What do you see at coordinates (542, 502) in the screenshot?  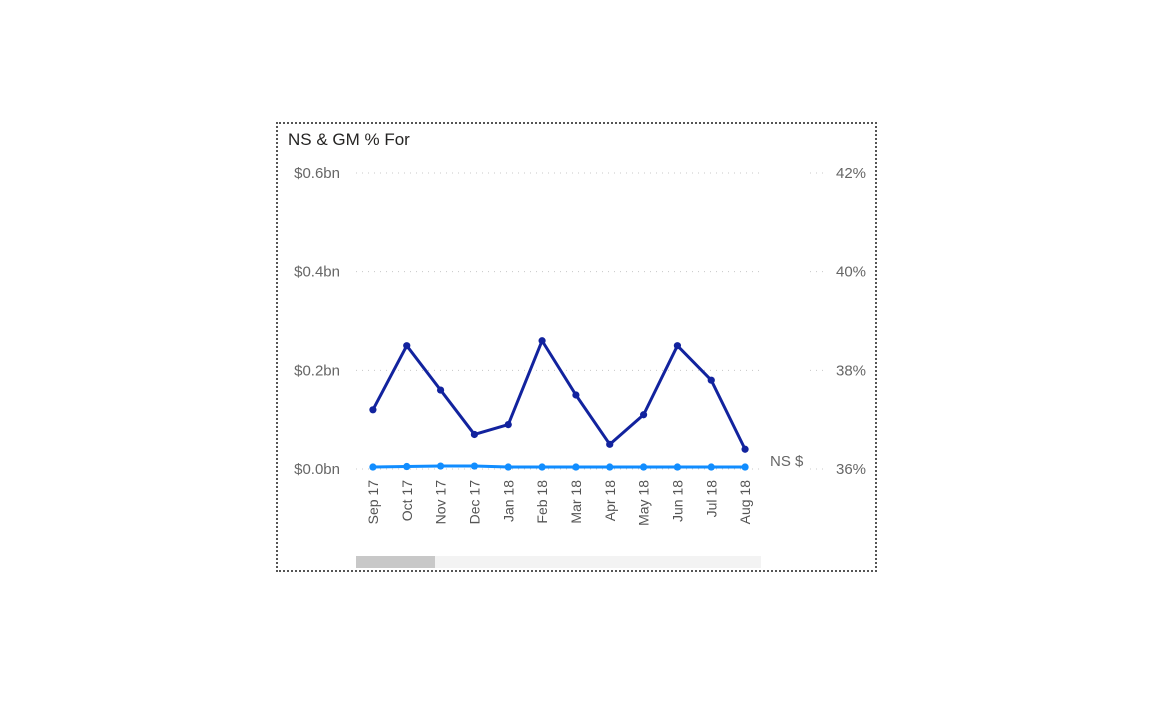 I see `x-axis-tick-label: Feb 18` at bounding box center [542, 502].